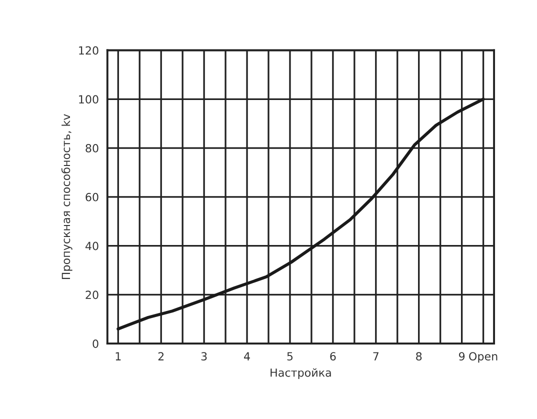  What do you see at coordinates (88, 99) in the screenshot?
I see `y-tick-label: 100` at bounding box center [88, 99].